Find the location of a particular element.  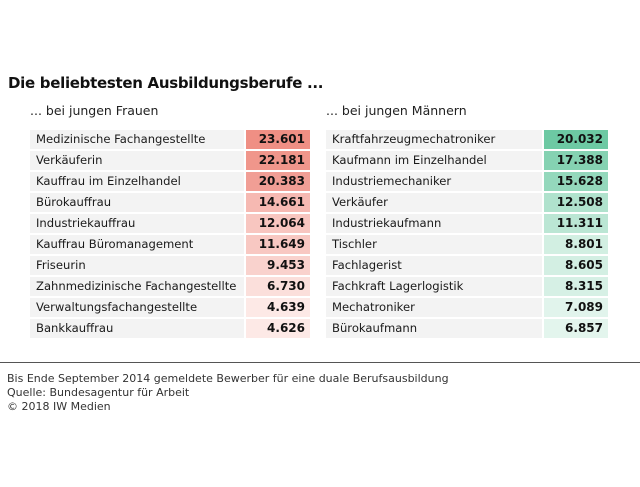

women-row: Verkäuferin 22.181 is located at coordinates (170, 160).